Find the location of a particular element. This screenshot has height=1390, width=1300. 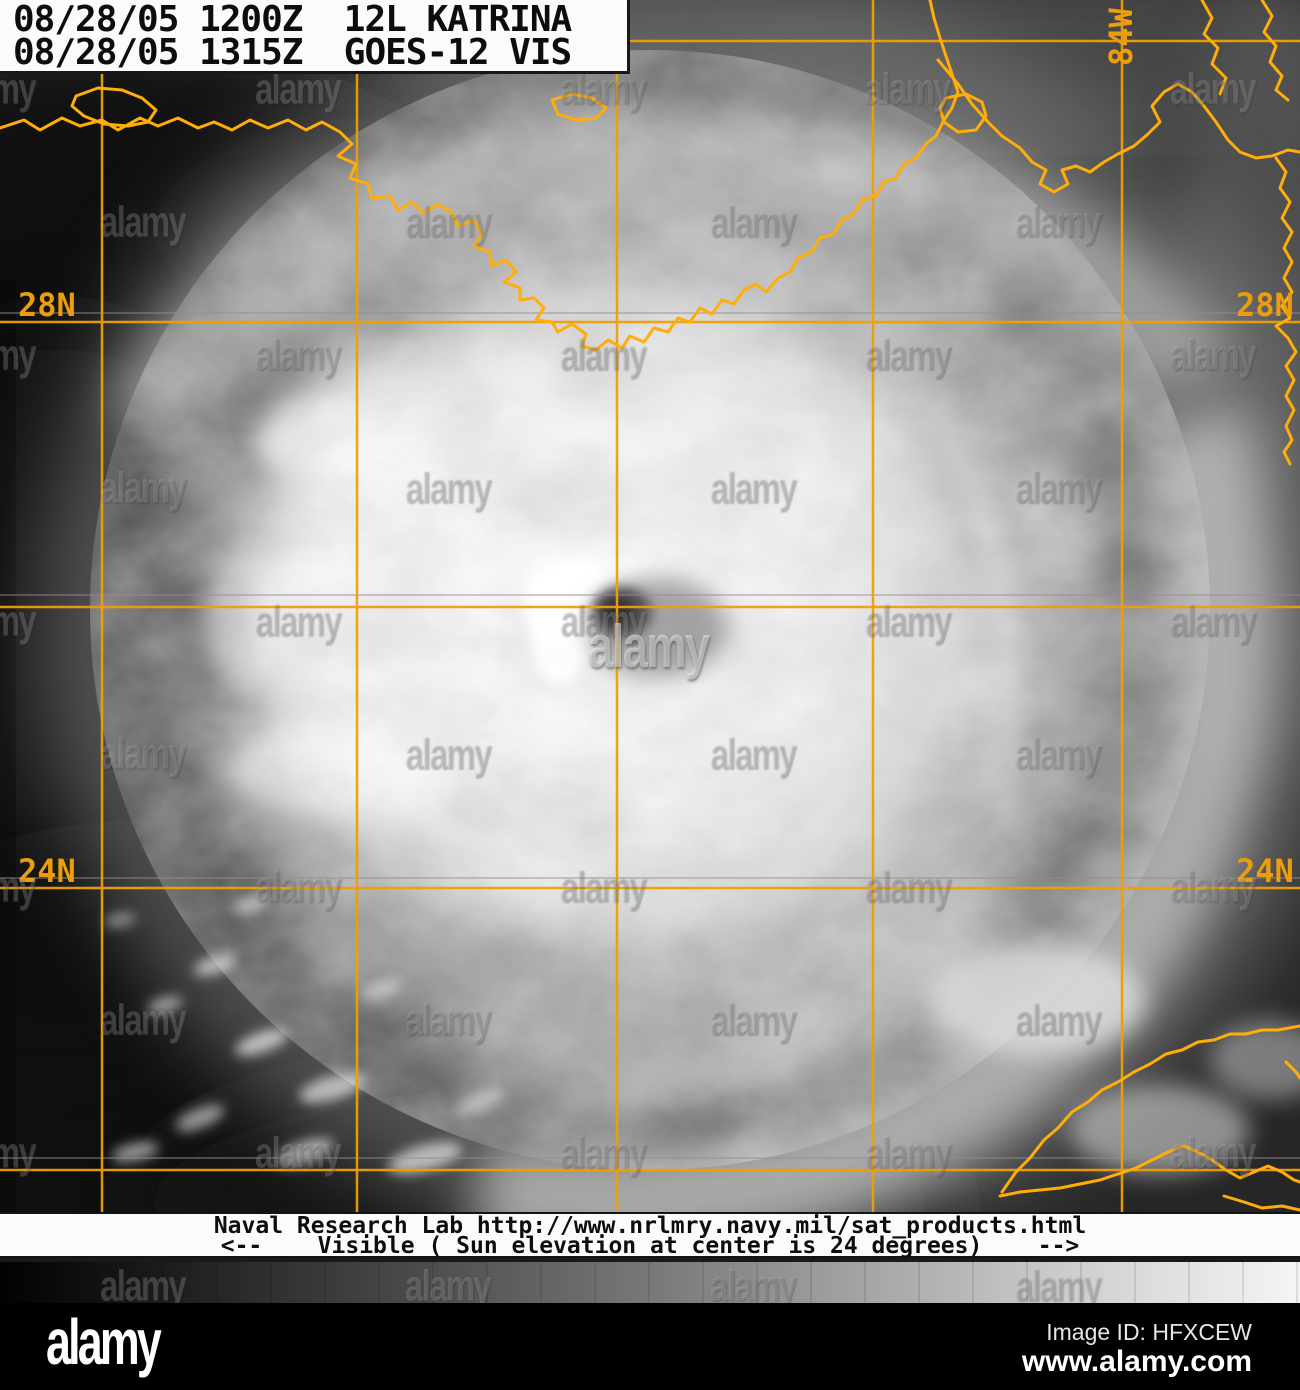

hurricane-eye is located at coordinates (626, 621).